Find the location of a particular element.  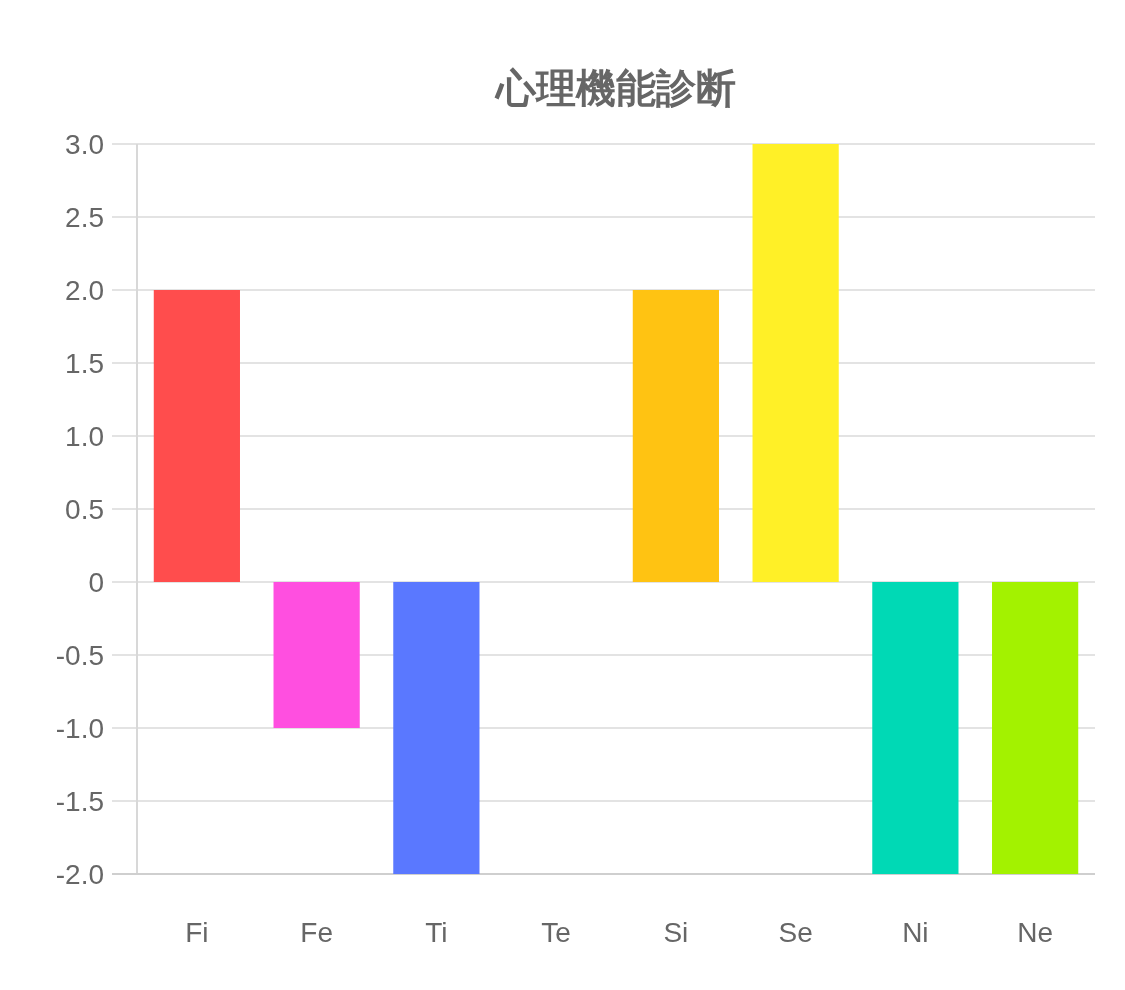

y-tick-label: 0.5 is located at coordinates (84, 509).